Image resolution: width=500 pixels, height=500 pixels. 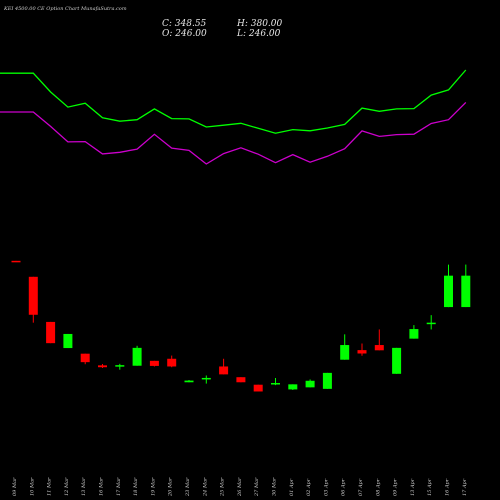 I want to click on low-value: L: 246.00, so click(x=259, y=34).